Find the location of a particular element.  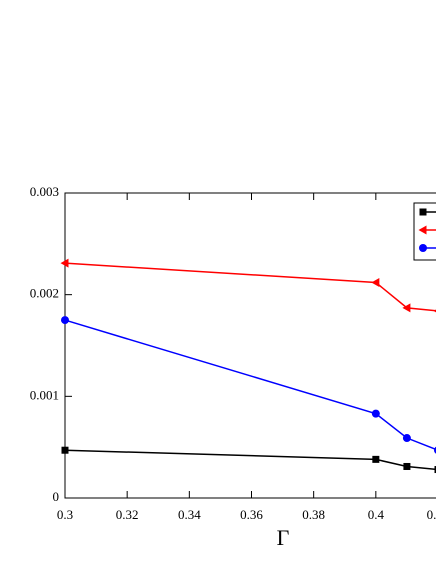

x-tick-label: 0.3 is located at coordinates (65, 514).